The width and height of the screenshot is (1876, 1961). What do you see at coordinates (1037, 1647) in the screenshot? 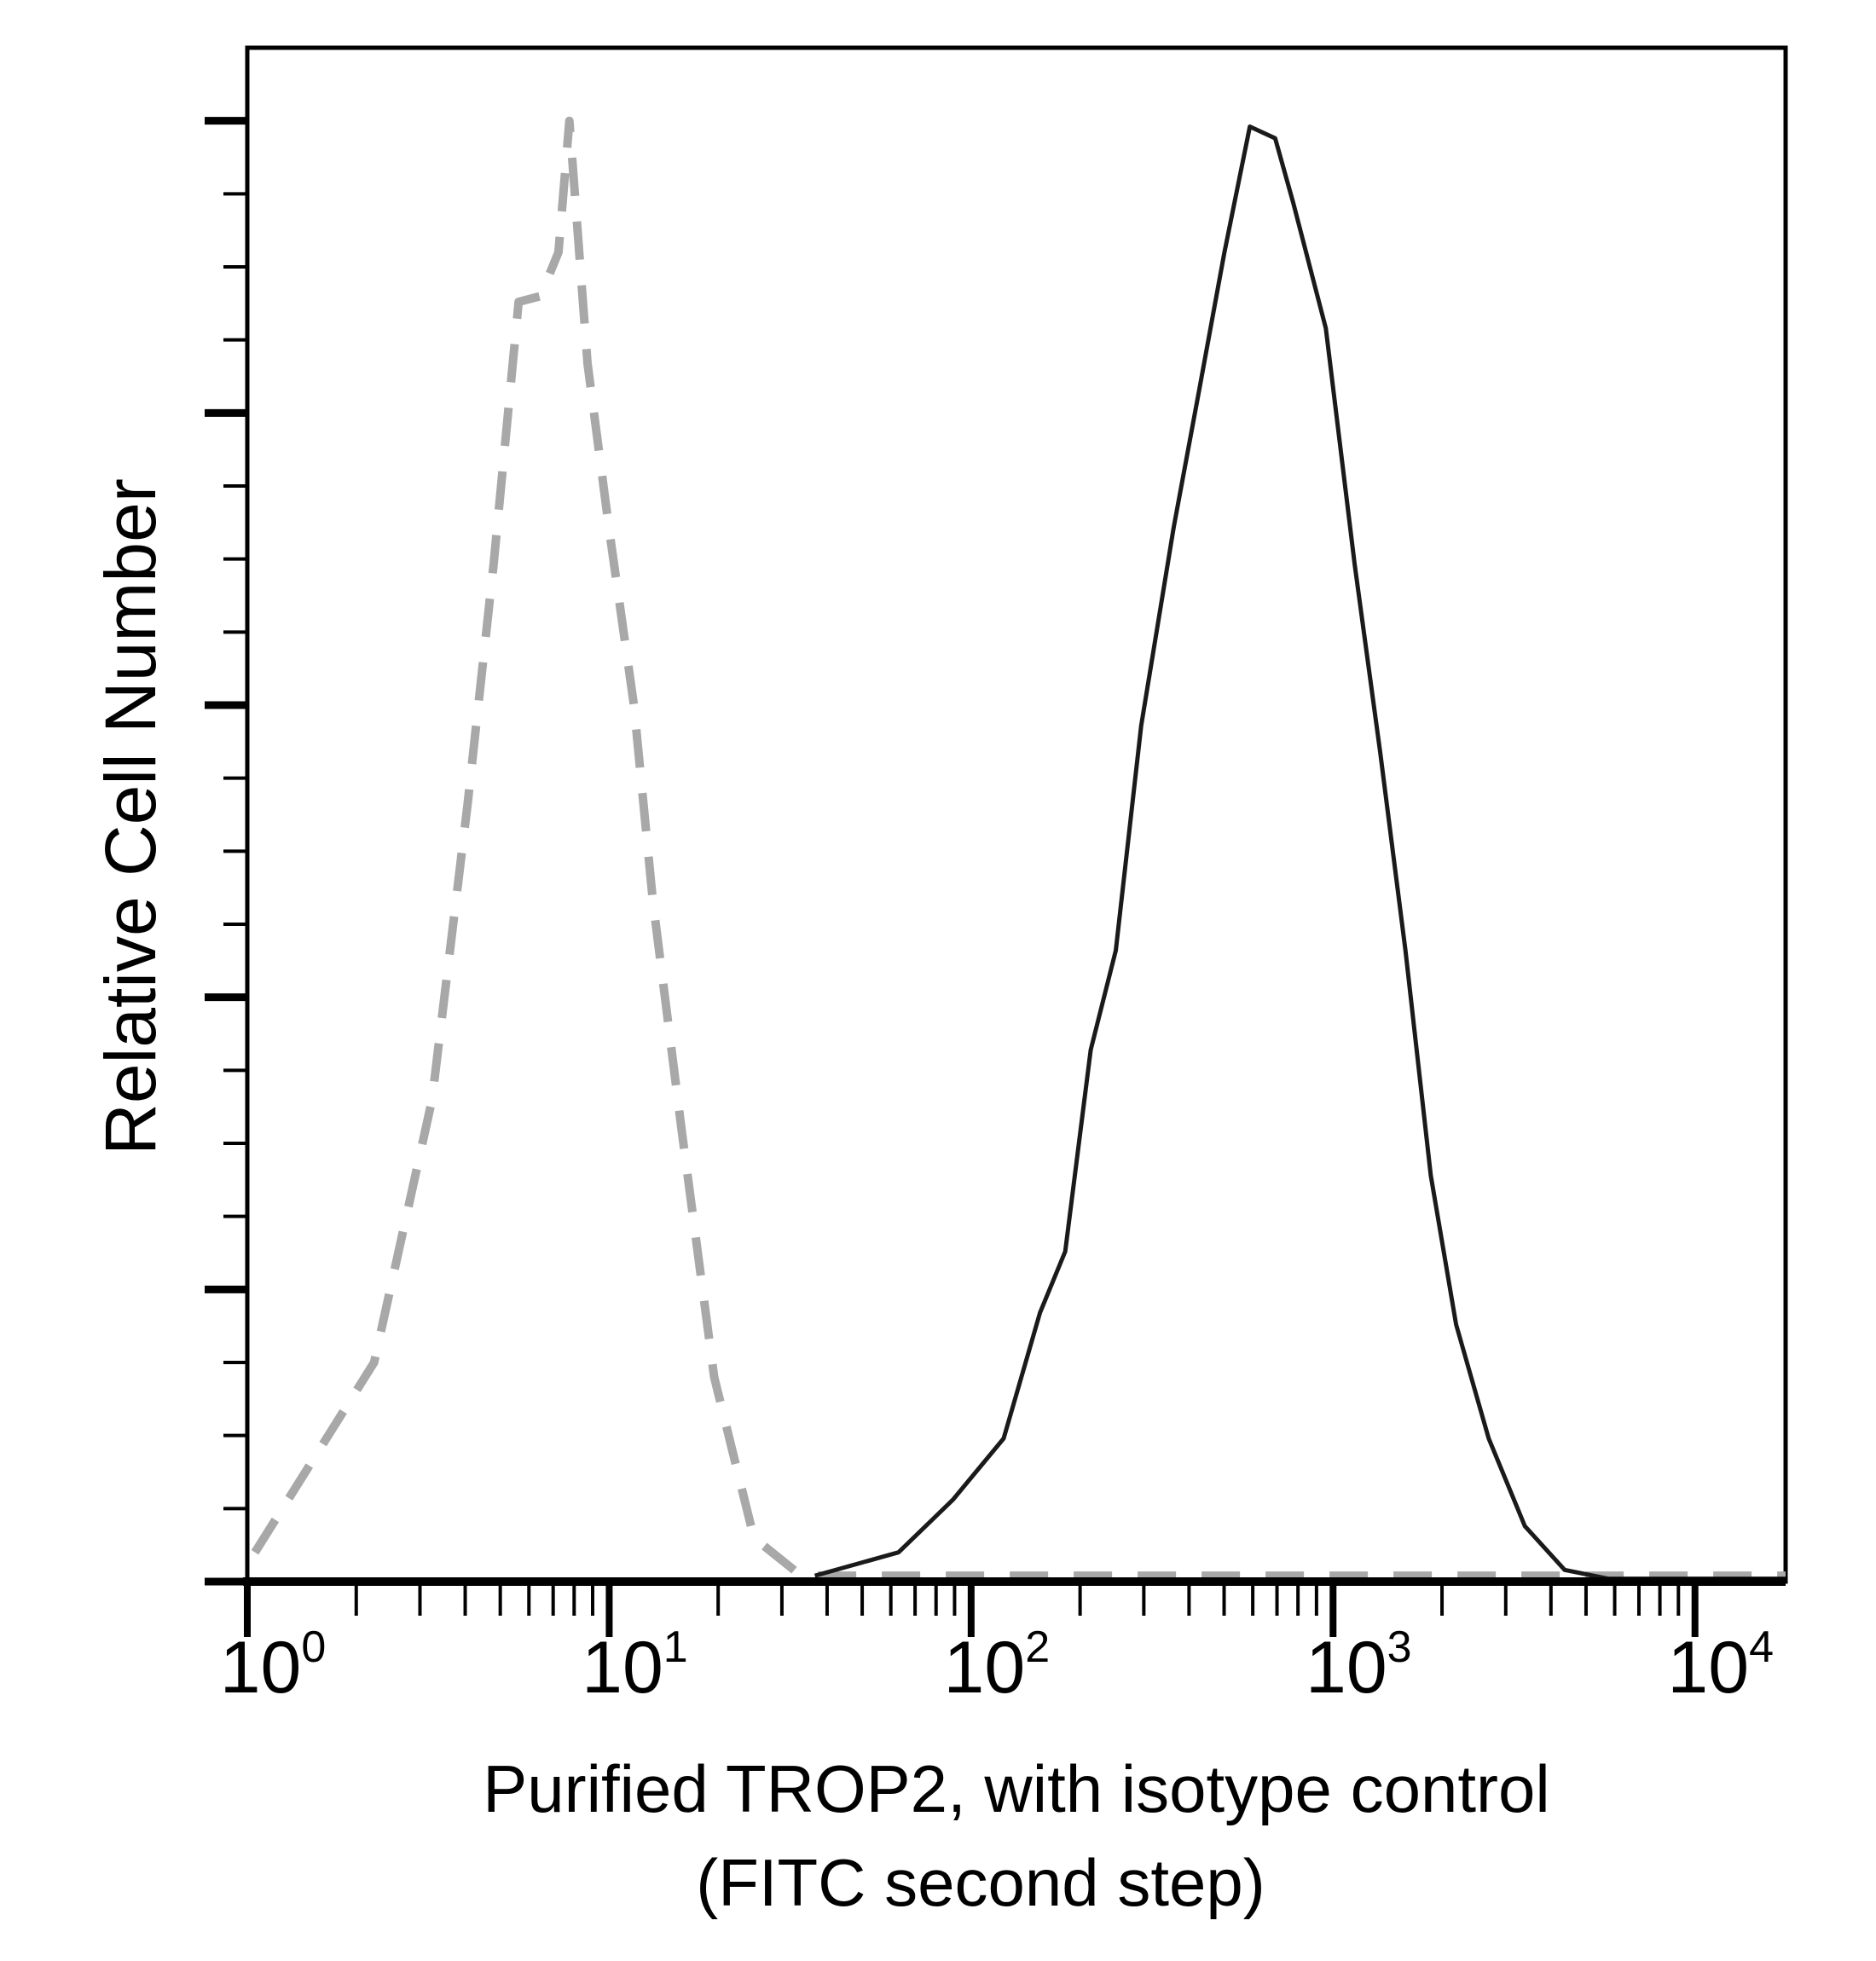
I see `tick-exponent: 2` at bounding box center [1037, 1647].